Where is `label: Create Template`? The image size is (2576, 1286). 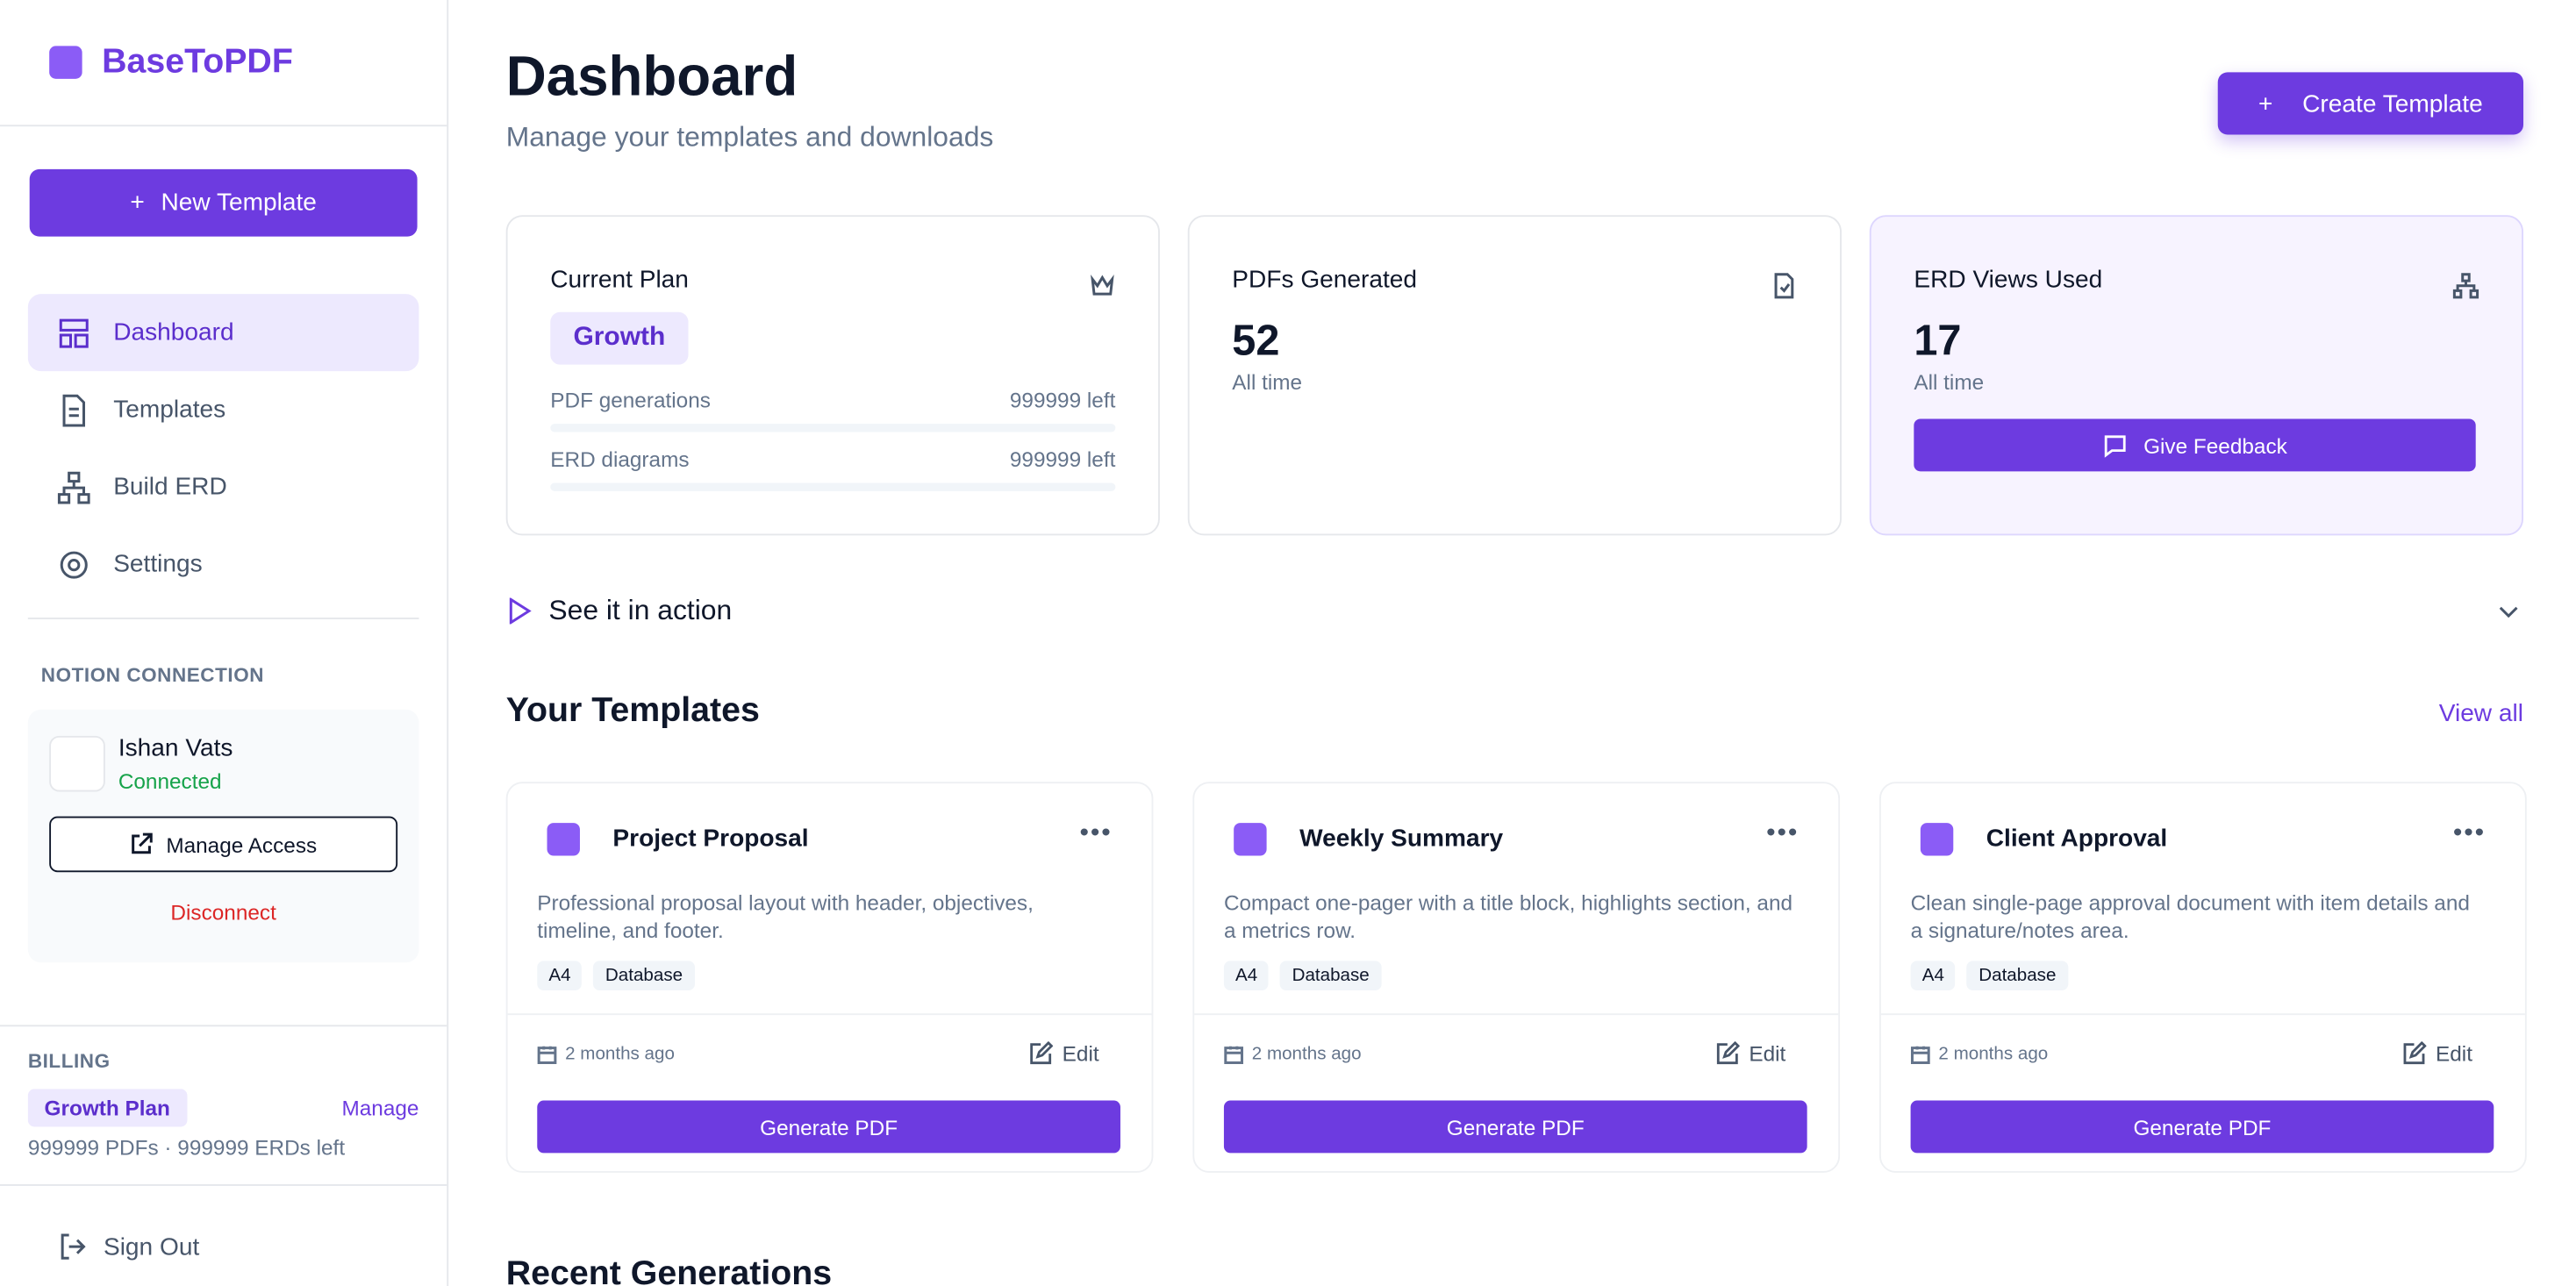
label: Create Template is located at coordinates (2392, 103).